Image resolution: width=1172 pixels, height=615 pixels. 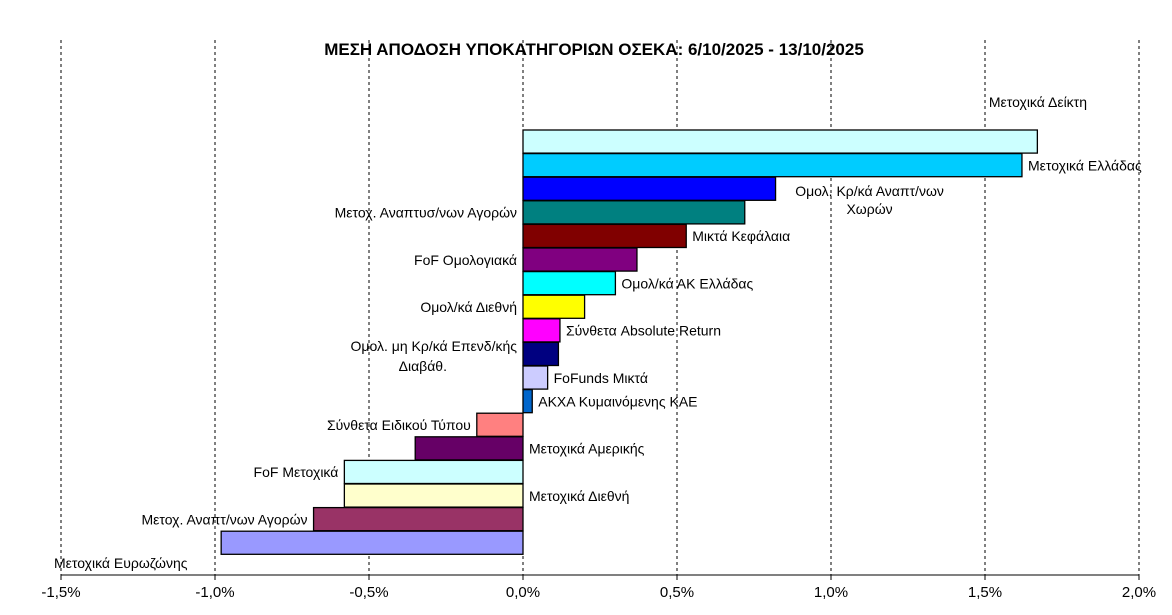 What do you see at coordinates (224, 519) in the screenshot?
I see `bar-label: Μετοχ. Αναπτ/νων Αγορών` at bounding box center [224, 519].